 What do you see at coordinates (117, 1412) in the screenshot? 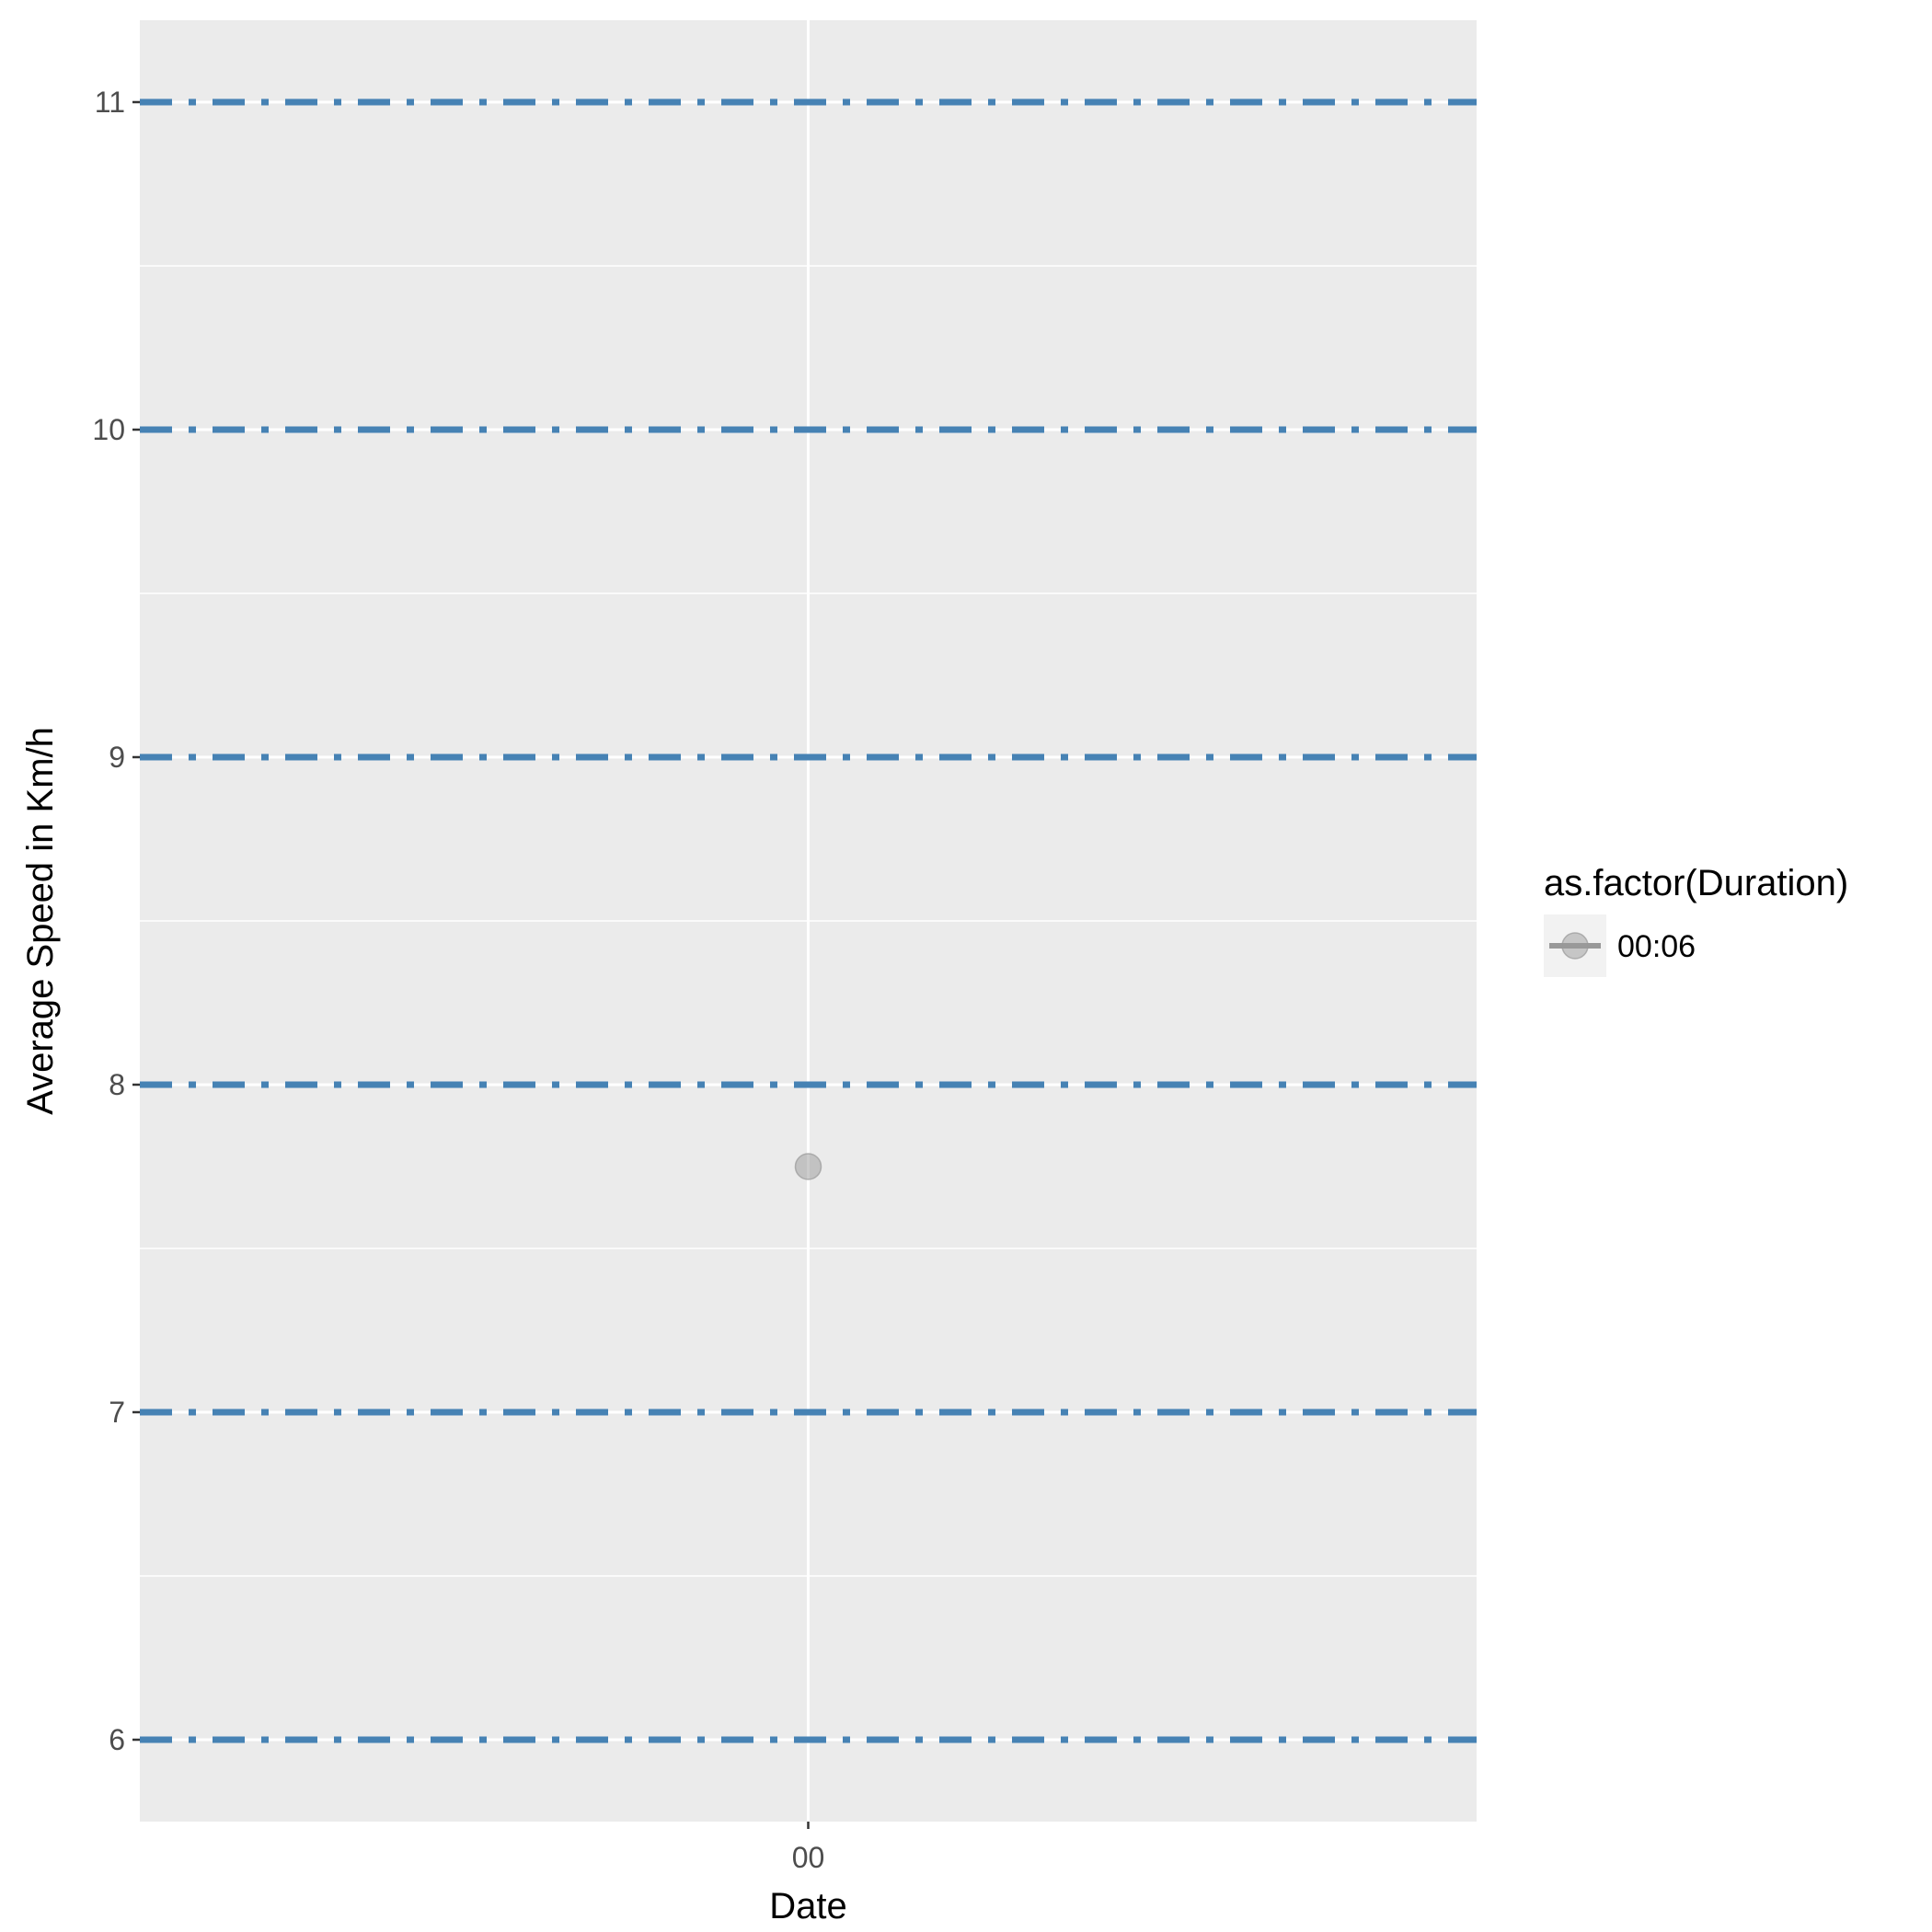
I see `y-tick-label: 7` at bounding box center [117, 1412].